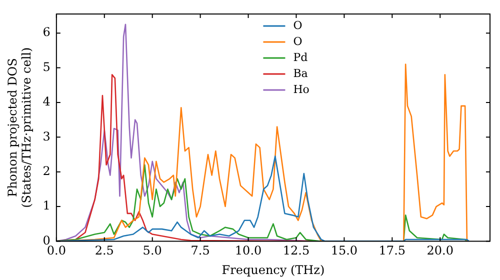 The width and height of the screenshot is (500, 280). I want to click on legend-label: Ho, so click(301, 89).